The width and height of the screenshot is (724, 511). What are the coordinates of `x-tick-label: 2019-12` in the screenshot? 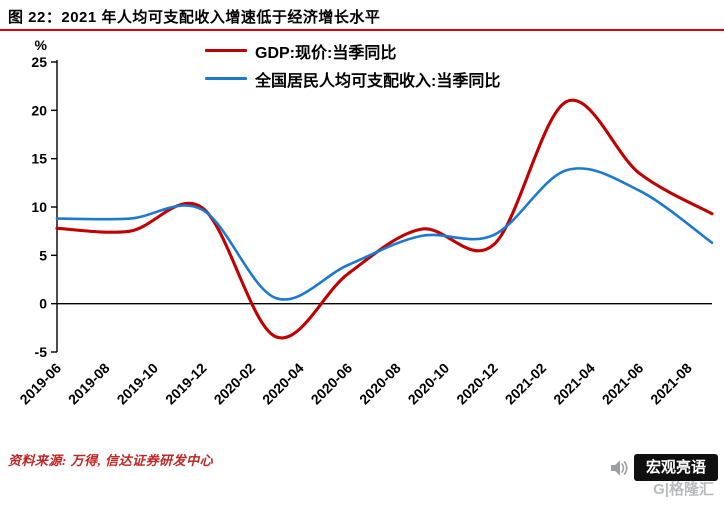 It's located at (186, 384).